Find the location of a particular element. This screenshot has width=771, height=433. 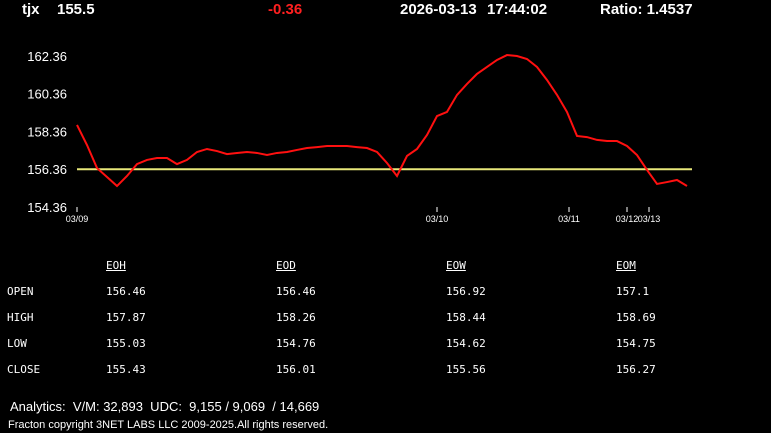

cell-value: 154.75 is located at coordinates (636, 343).